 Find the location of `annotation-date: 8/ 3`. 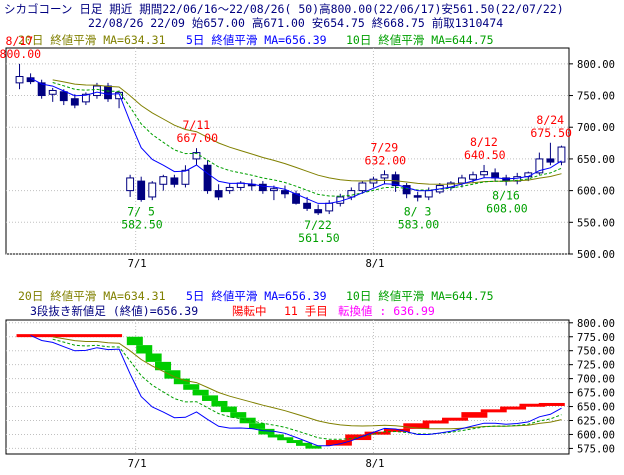

annotation-date: 8/ 3 is located at coordinates (418, 211).